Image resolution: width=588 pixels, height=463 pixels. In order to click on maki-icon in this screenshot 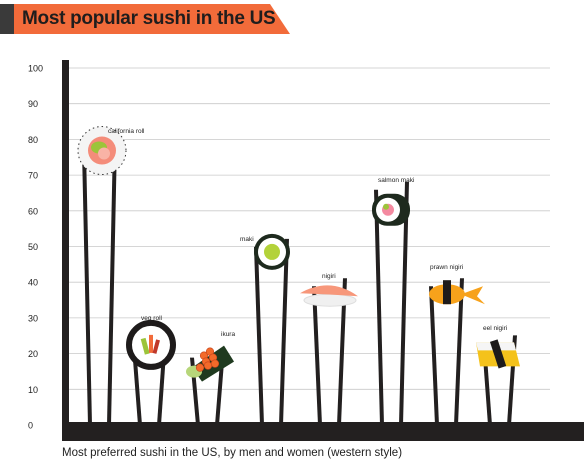, I will do `click(272, 251)`.